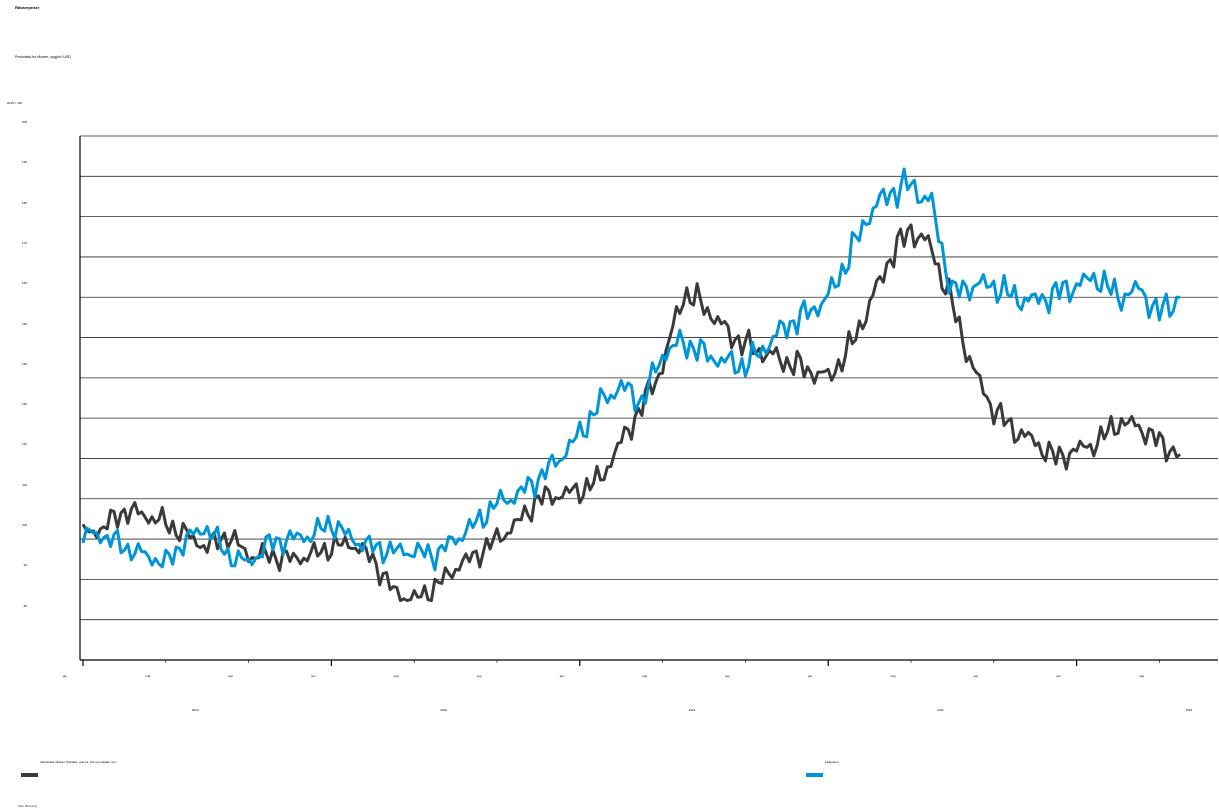 This screenshot has height=811, width=1219. Describe the element at coordinates (195, 710) in the screenshot. I see `x-year-label: 2019` at that location.